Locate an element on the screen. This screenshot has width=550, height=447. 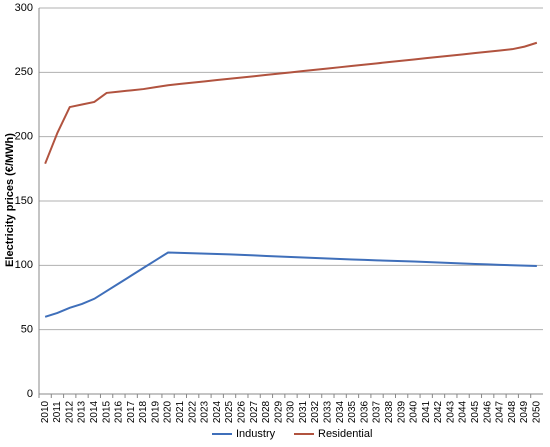
x-tick-label: 2010 is located at coordinates (45, 411).